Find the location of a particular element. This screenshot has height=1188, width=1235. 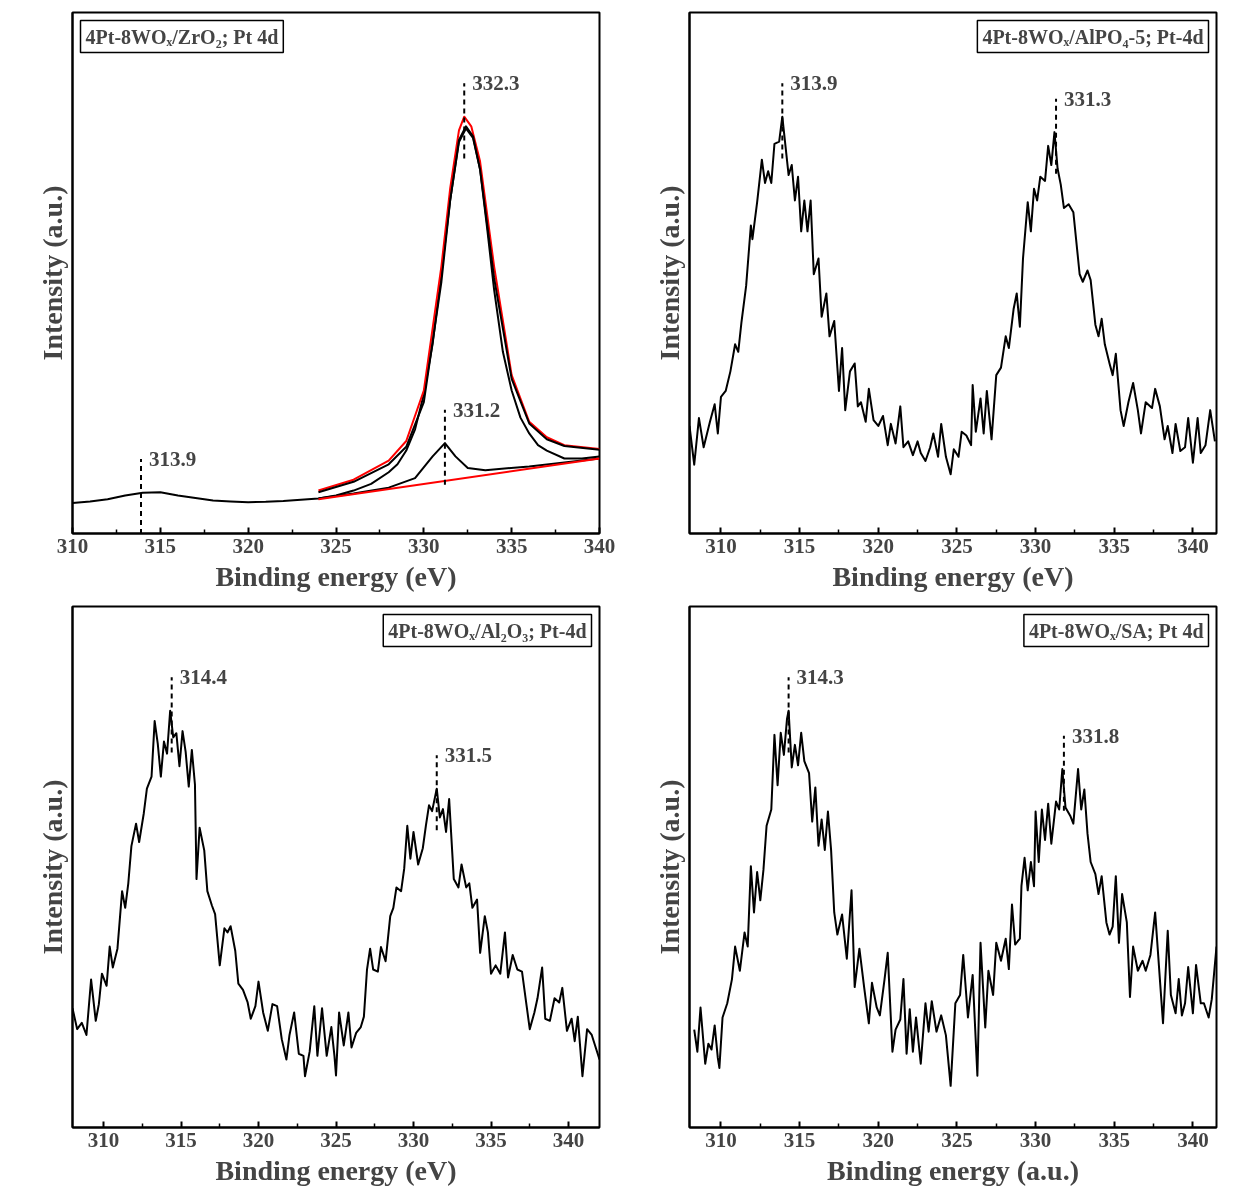

annotation: 331.2 is located at coordinates (476, 409).